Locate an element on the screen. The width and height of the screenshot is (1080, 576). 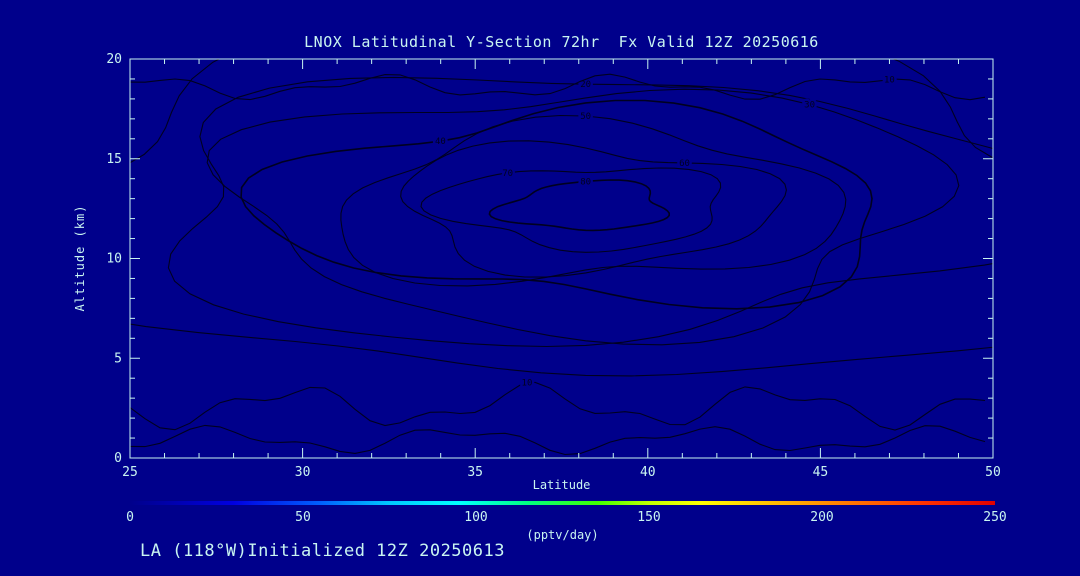
x-tick-label: 30 is located at coordinates (303, 472).